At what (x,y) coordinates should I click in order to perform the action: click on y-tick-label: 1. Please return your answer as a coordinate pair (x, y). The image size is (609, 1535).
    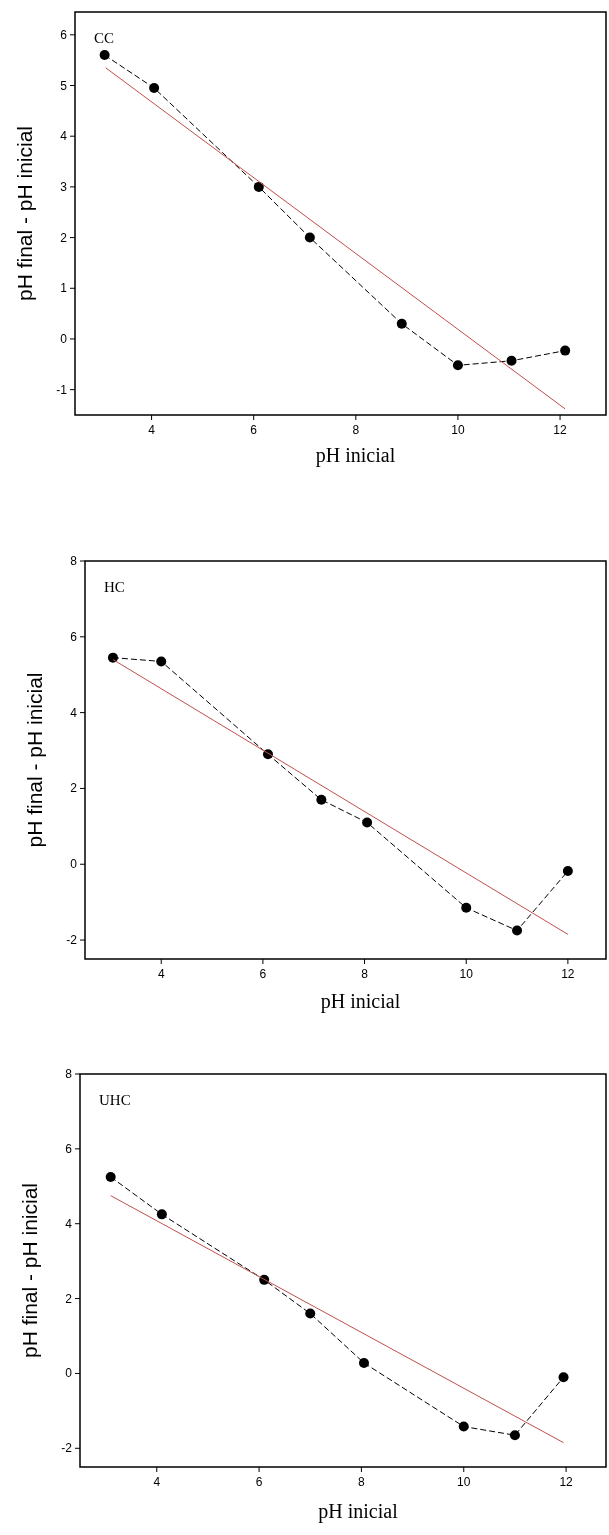
    Looking at the image, I should click on (64, 288).